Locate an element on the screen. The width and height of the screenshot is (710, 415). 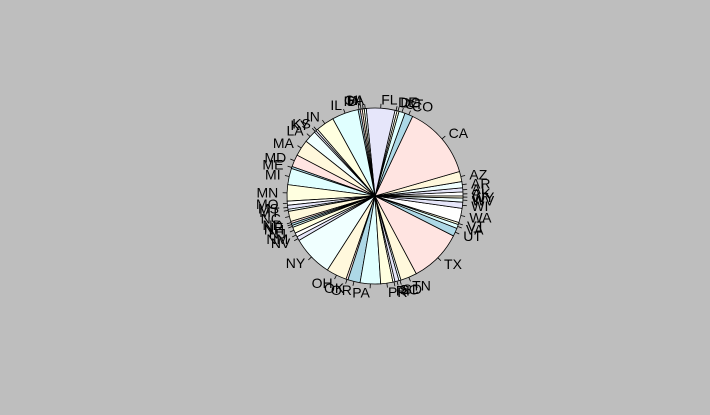
pie-tick-ne is located at coordinates (289, 225).